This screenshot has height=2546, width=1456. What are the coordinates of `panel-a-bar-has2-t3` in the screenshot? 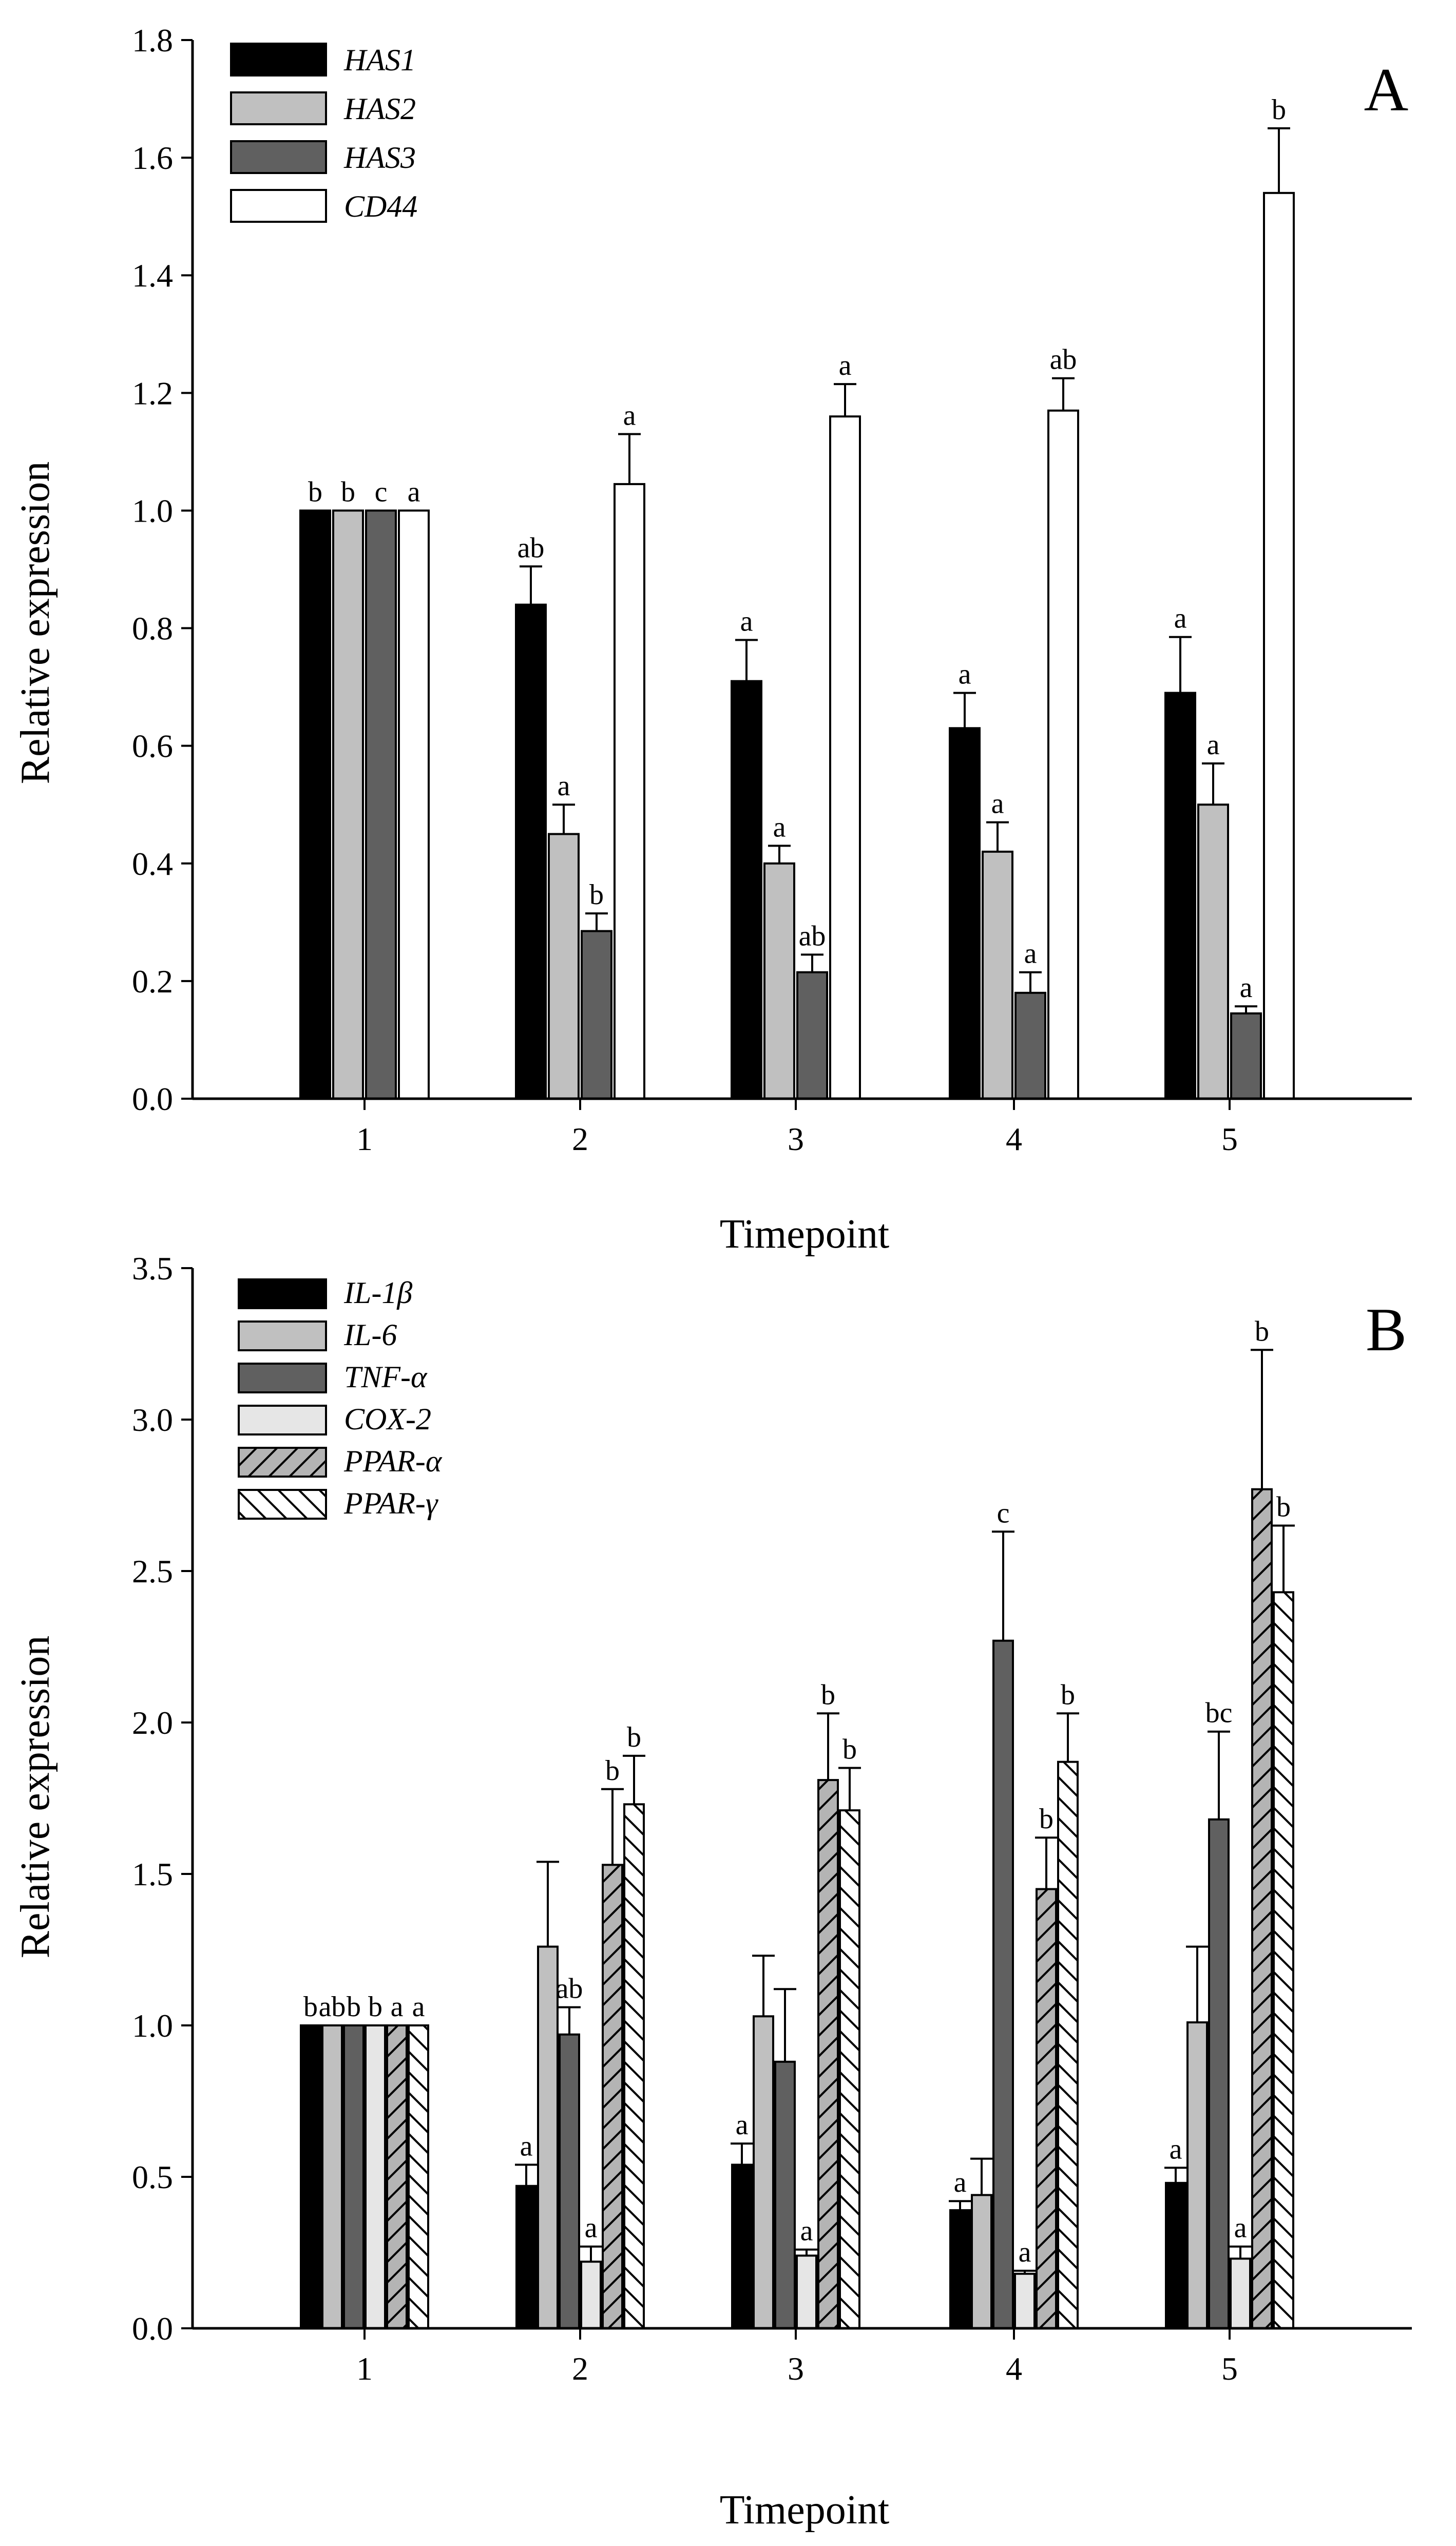 It's located at (779, 981).